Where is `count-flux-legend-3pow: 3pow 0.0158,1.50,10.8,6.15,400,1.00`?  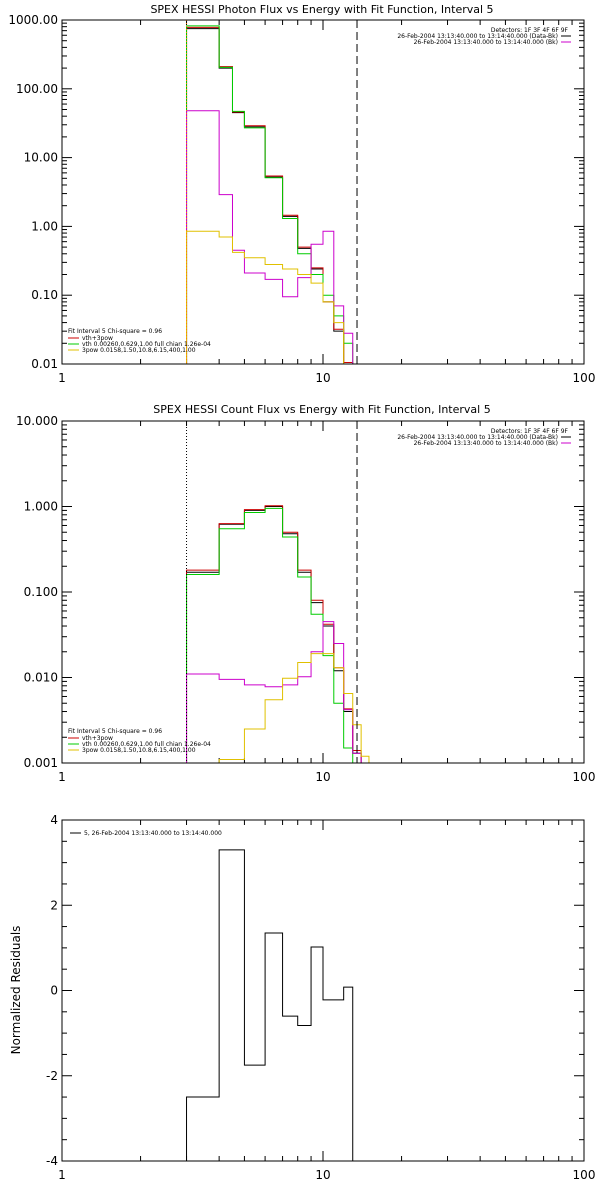
count-flux-legend-3pow: 3pow 0.0158,1.50,10.8,6.15,400,1.00 is located at coordinates (139, 750).